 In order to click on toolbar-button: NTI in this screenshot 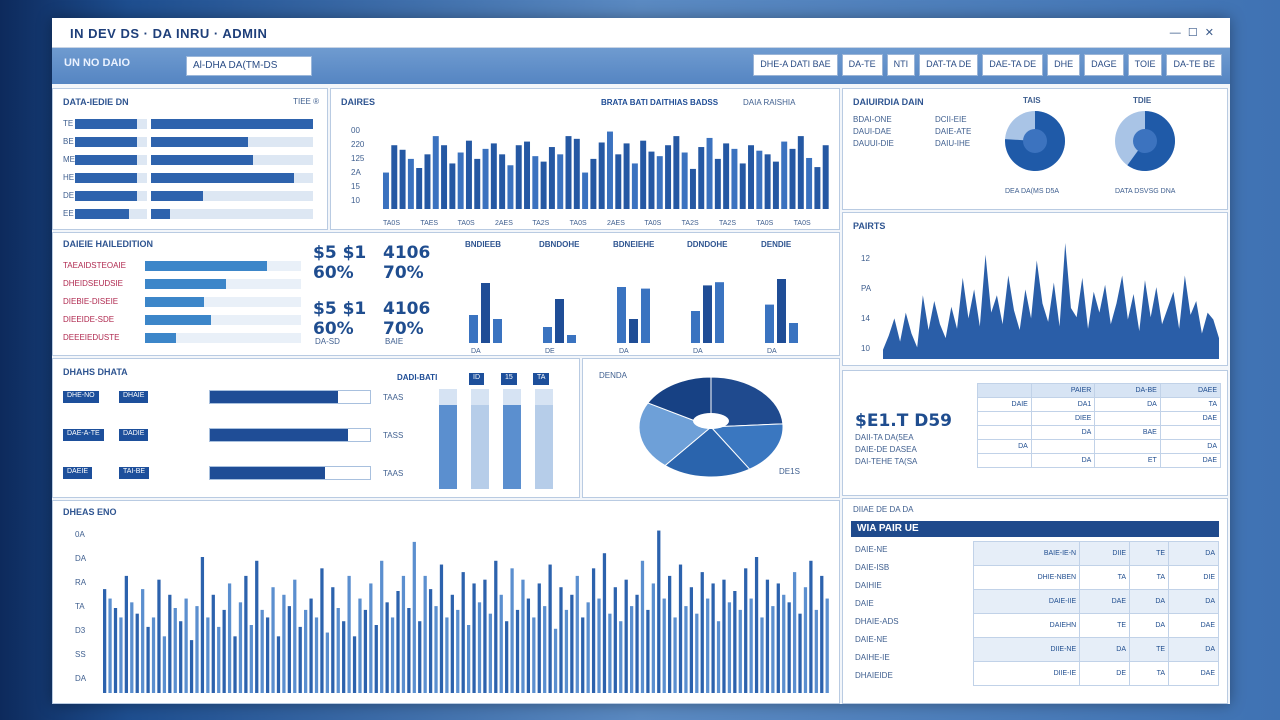, I will do `click(901, 65)`.